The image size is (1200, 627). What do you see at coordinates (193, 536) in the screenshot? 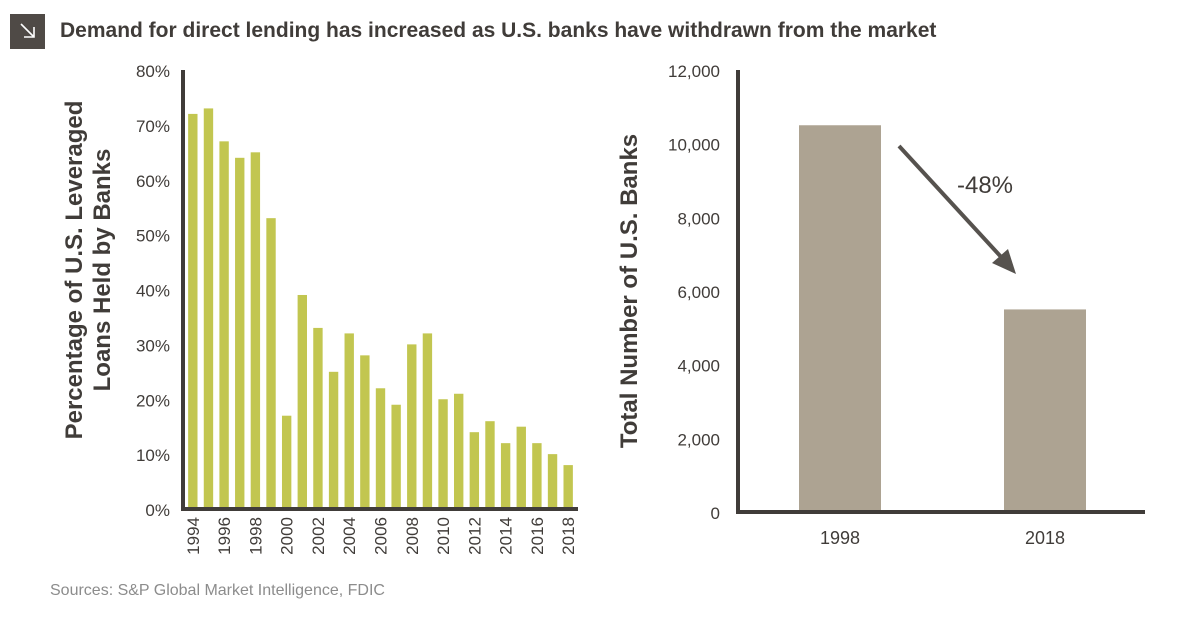
I see `left-xtick-label: 1994` at bounding box center [193, 536].